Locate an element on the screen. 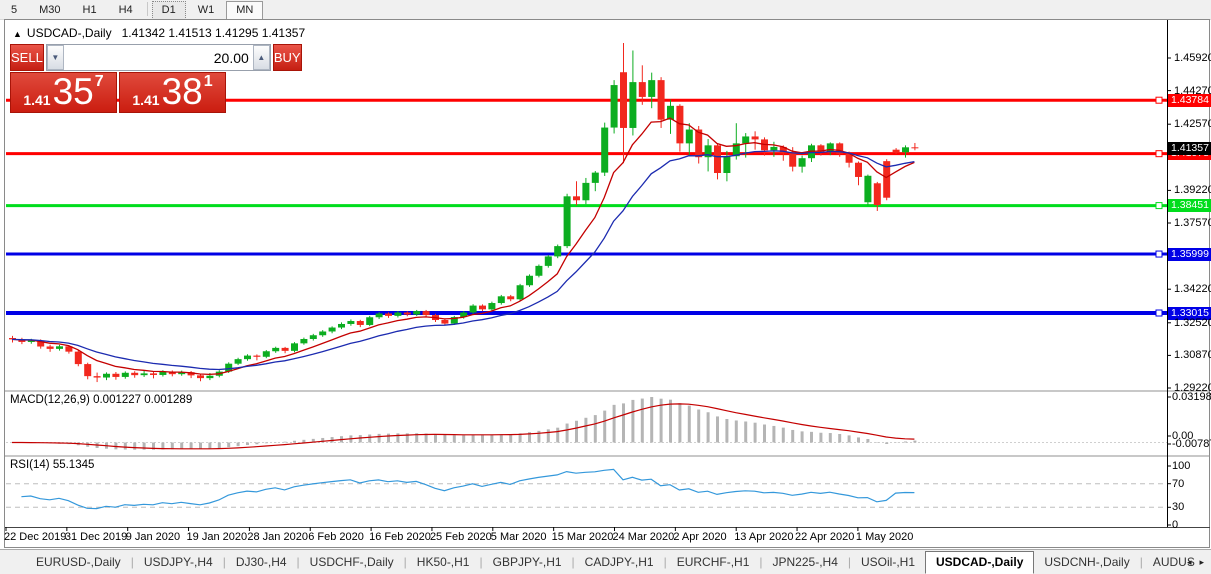  tab-eurchf-h1: EURCHF-,H1 is located at coordinates (713, 562).